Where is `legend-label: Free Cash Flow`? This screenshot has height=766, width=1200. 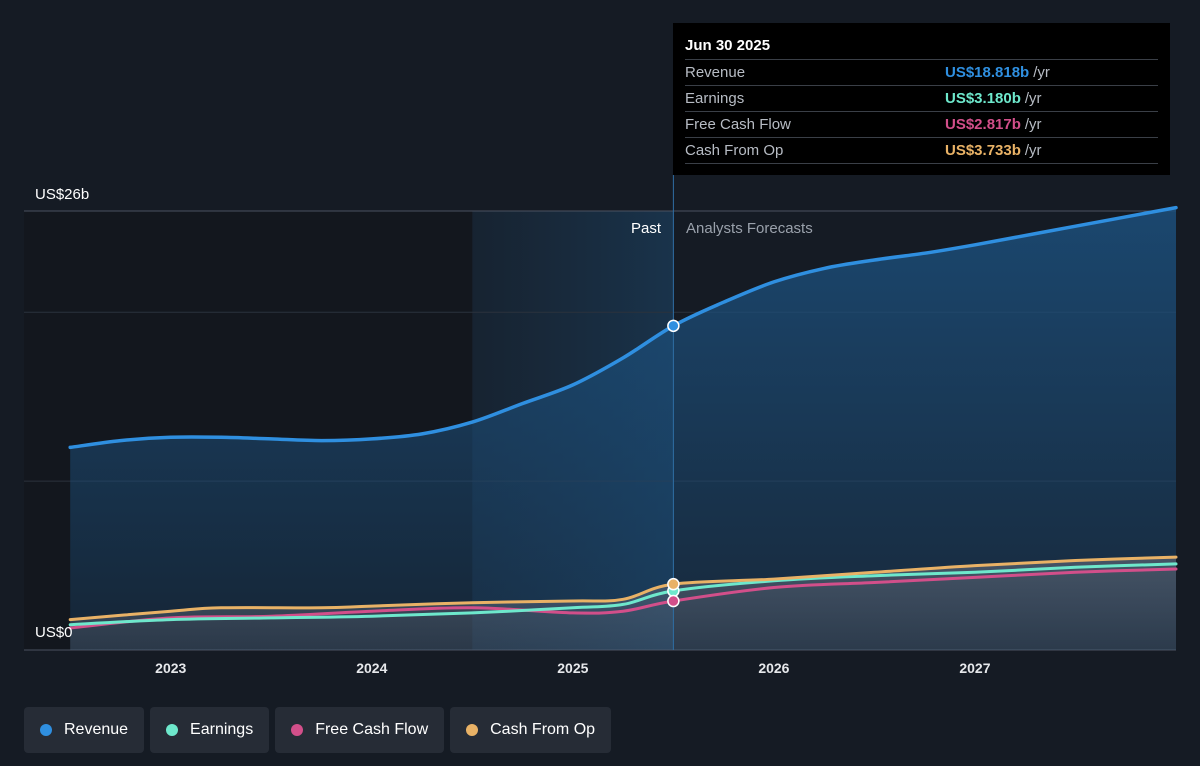 legend-label: Free Cash Flow is located at coordinates (372, 729).